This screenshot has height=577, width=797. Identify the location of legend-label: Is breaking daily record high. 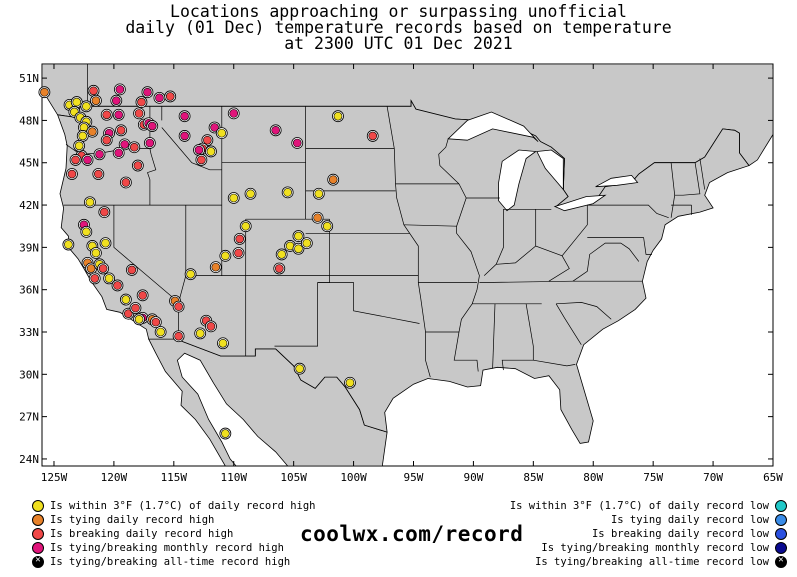
(142, 534).